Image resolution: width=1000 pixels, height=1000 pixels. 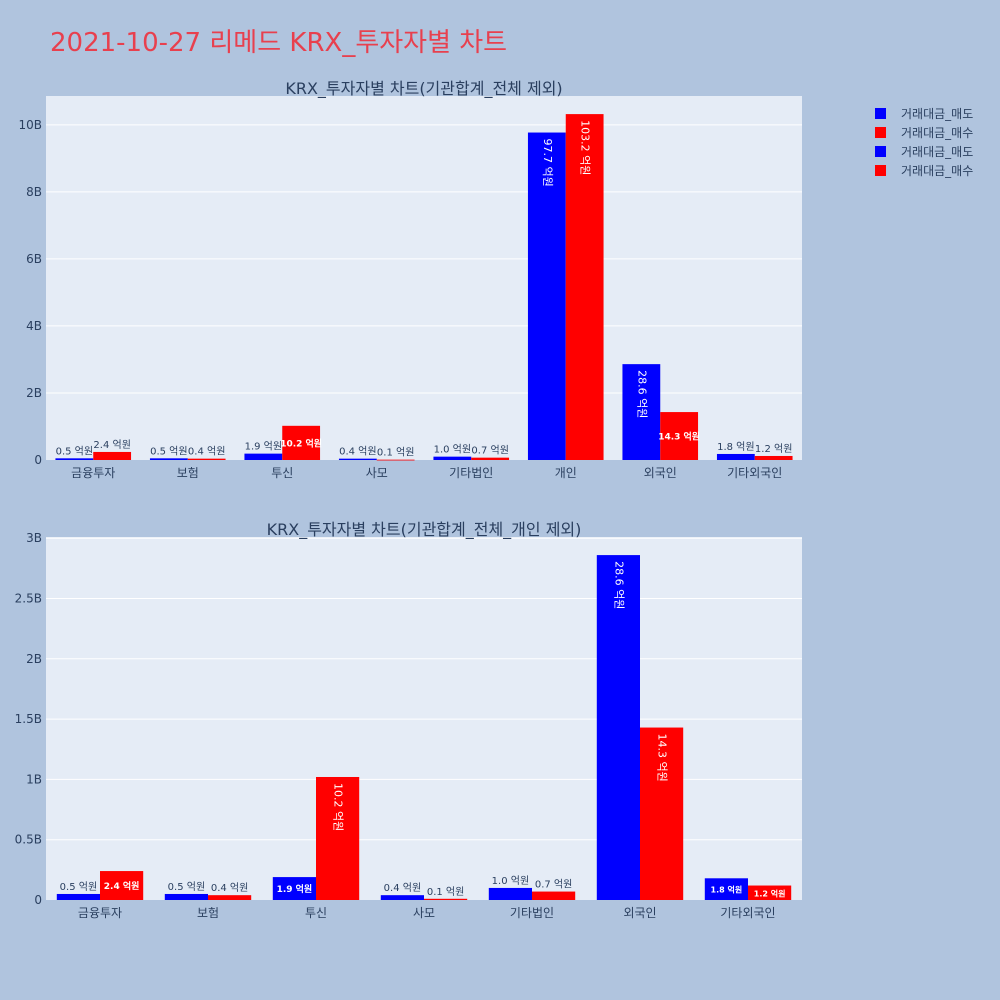 I want to click on chart-title: KRX_투자자별 차트(기관합계_전체_개인 제외), so click(x=424, y=530).